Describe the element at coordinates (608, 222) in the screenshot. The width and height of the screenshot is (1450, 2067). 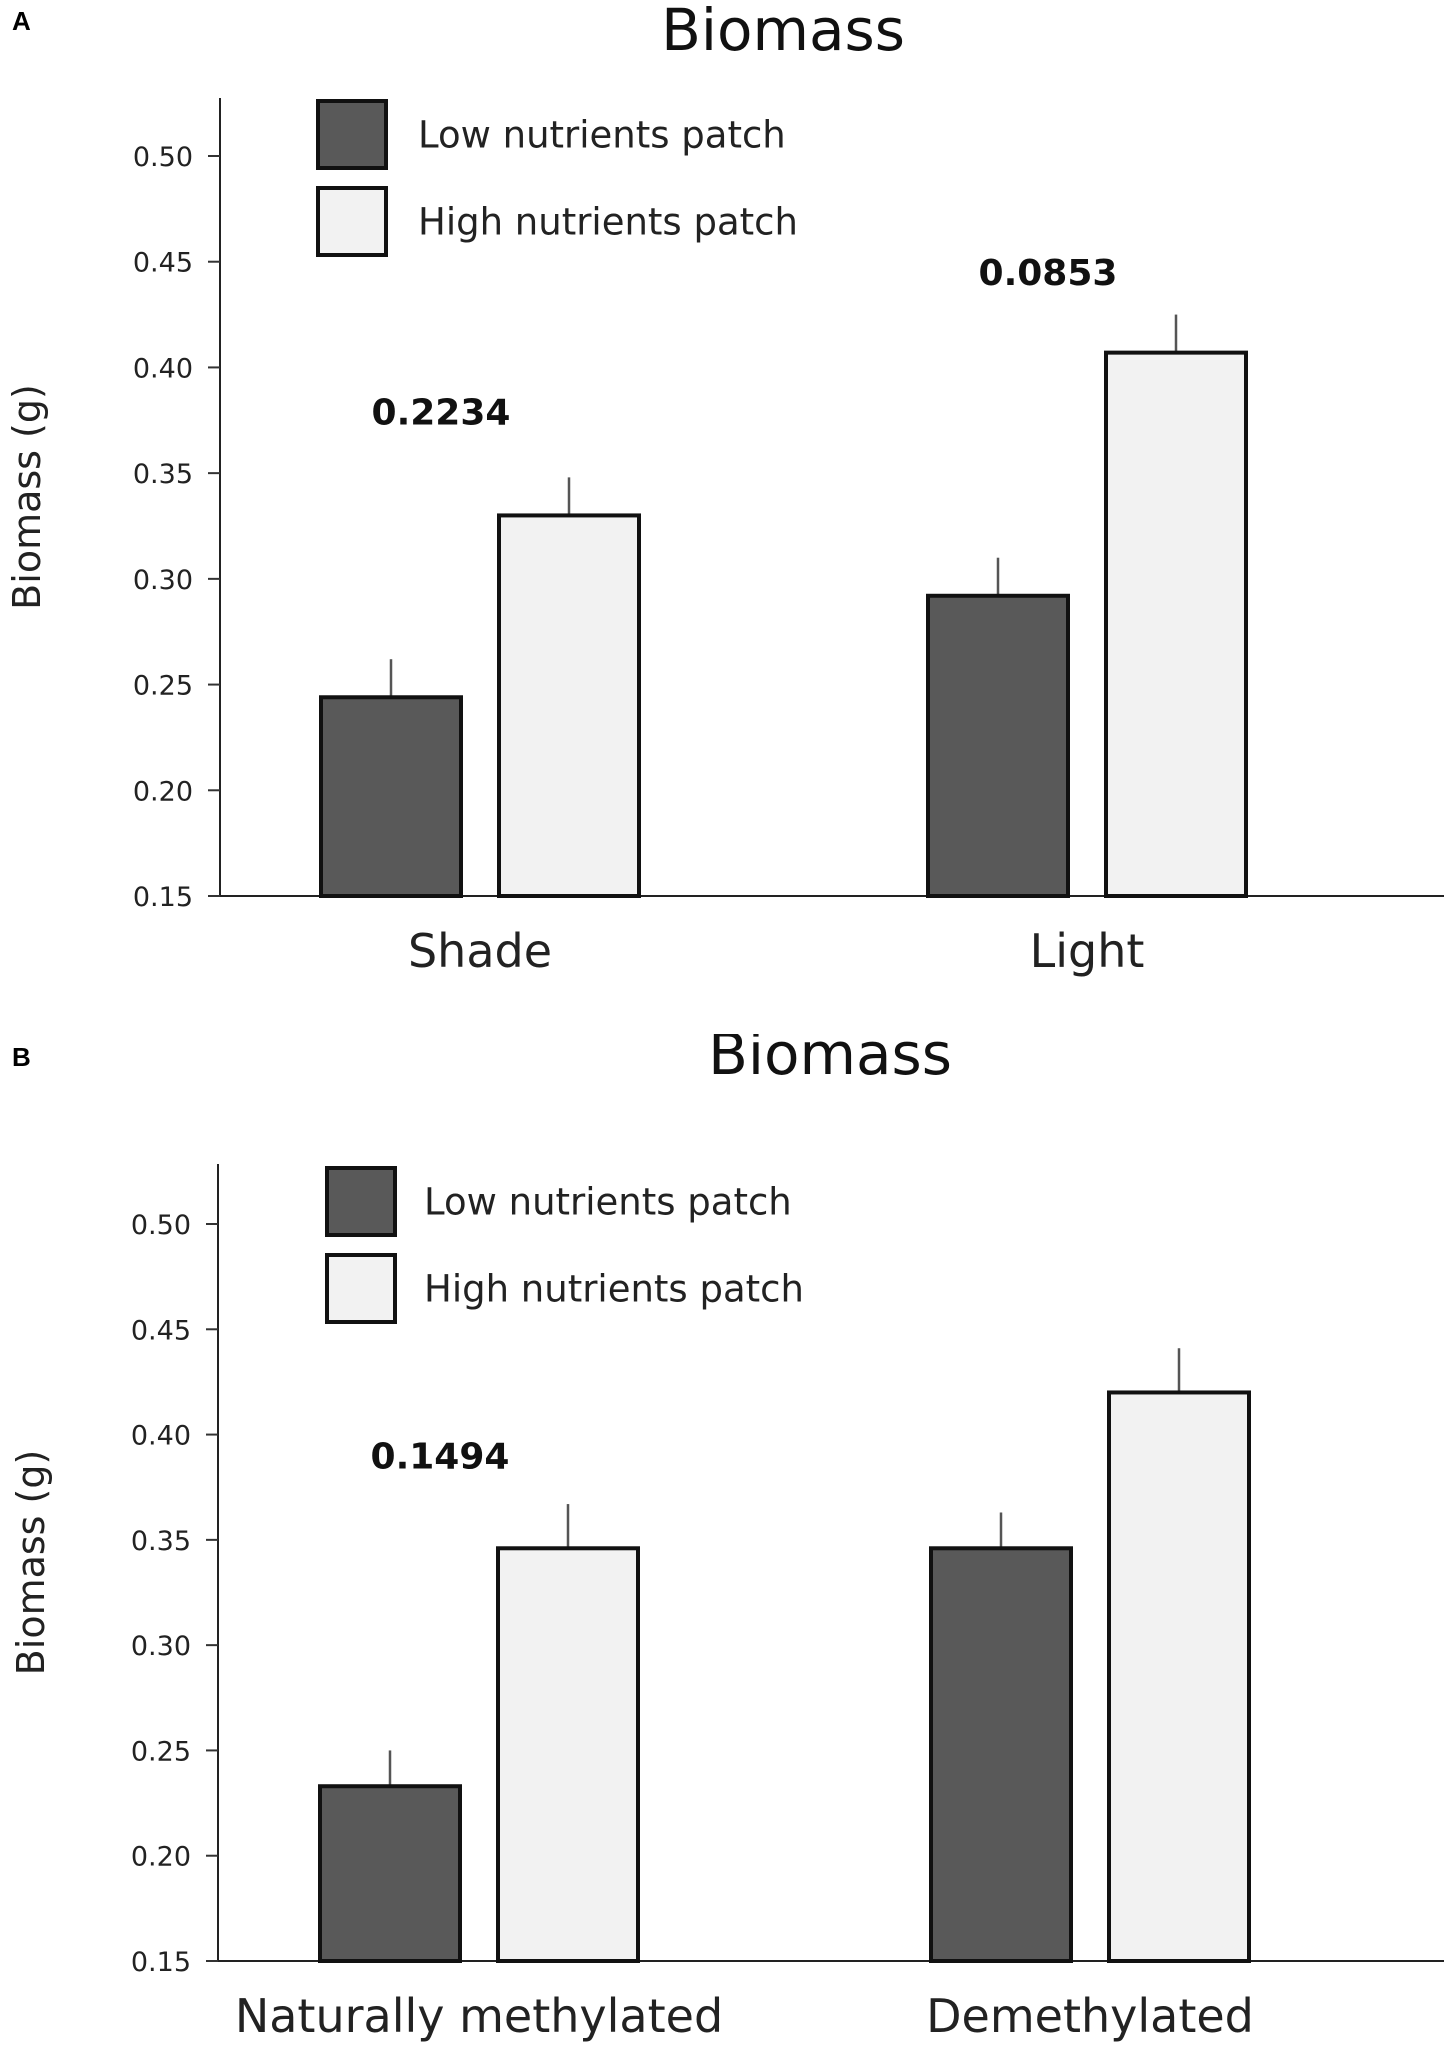
I see `panel-a-legend-label: High nutrients patch` at that location.